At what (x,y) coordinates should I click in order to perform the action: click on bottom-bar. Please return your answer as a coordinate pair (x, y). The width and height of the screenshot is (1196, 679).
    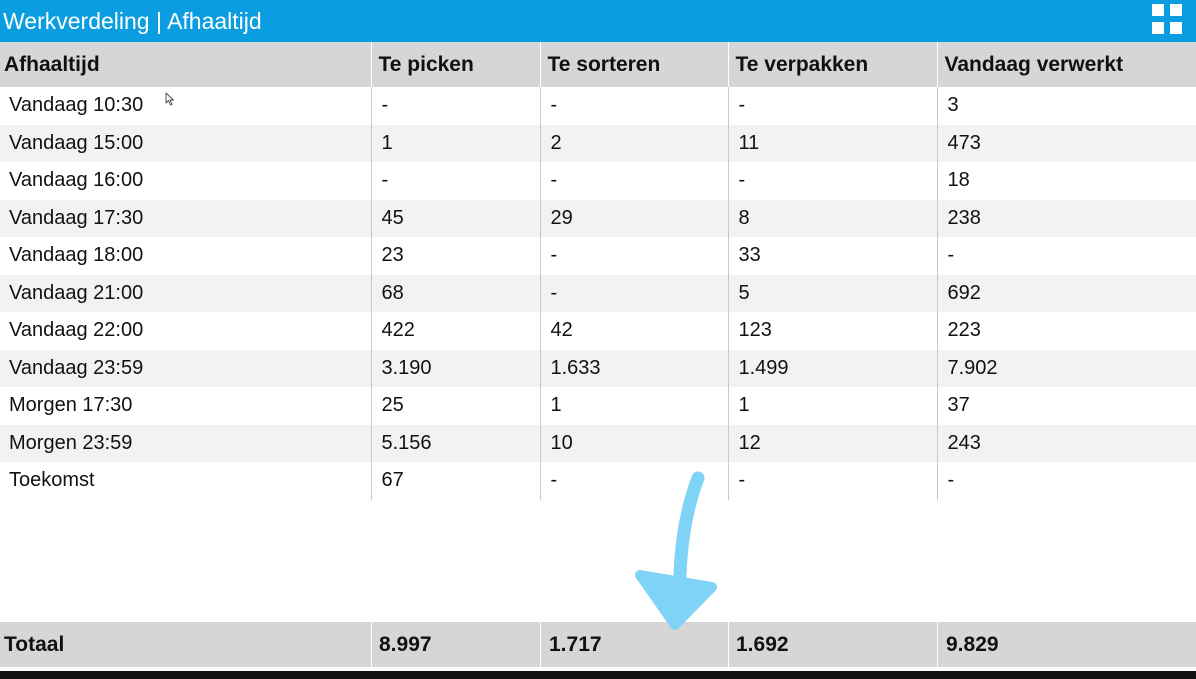
    Looking at the image, I should click on (598, 675).